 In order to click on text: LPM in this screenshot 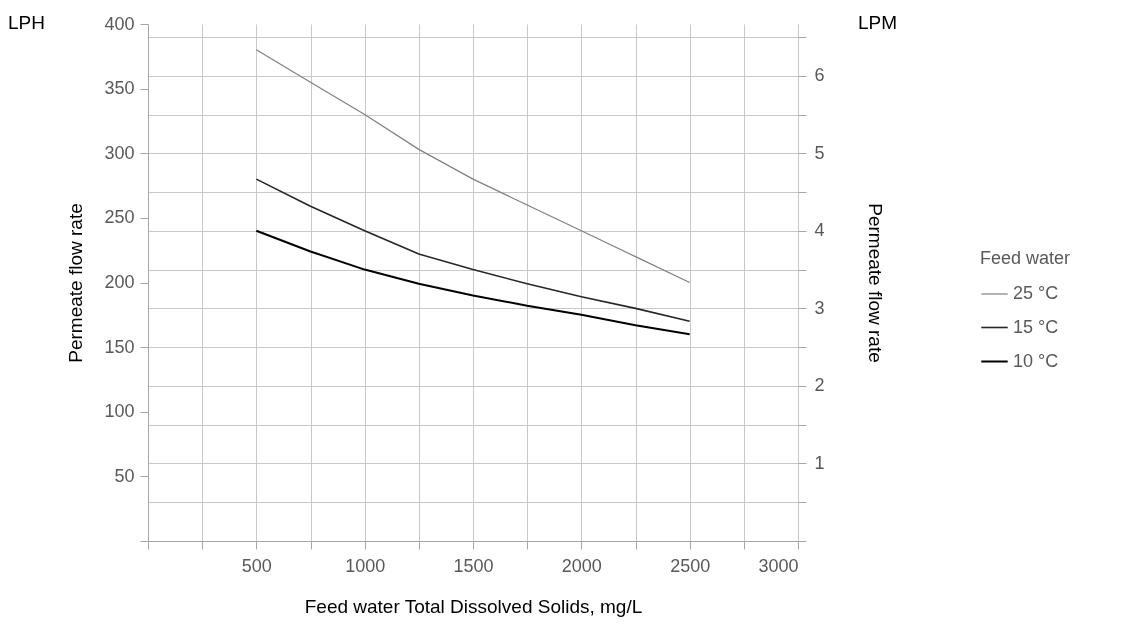, I will do `click(878, 23)`.